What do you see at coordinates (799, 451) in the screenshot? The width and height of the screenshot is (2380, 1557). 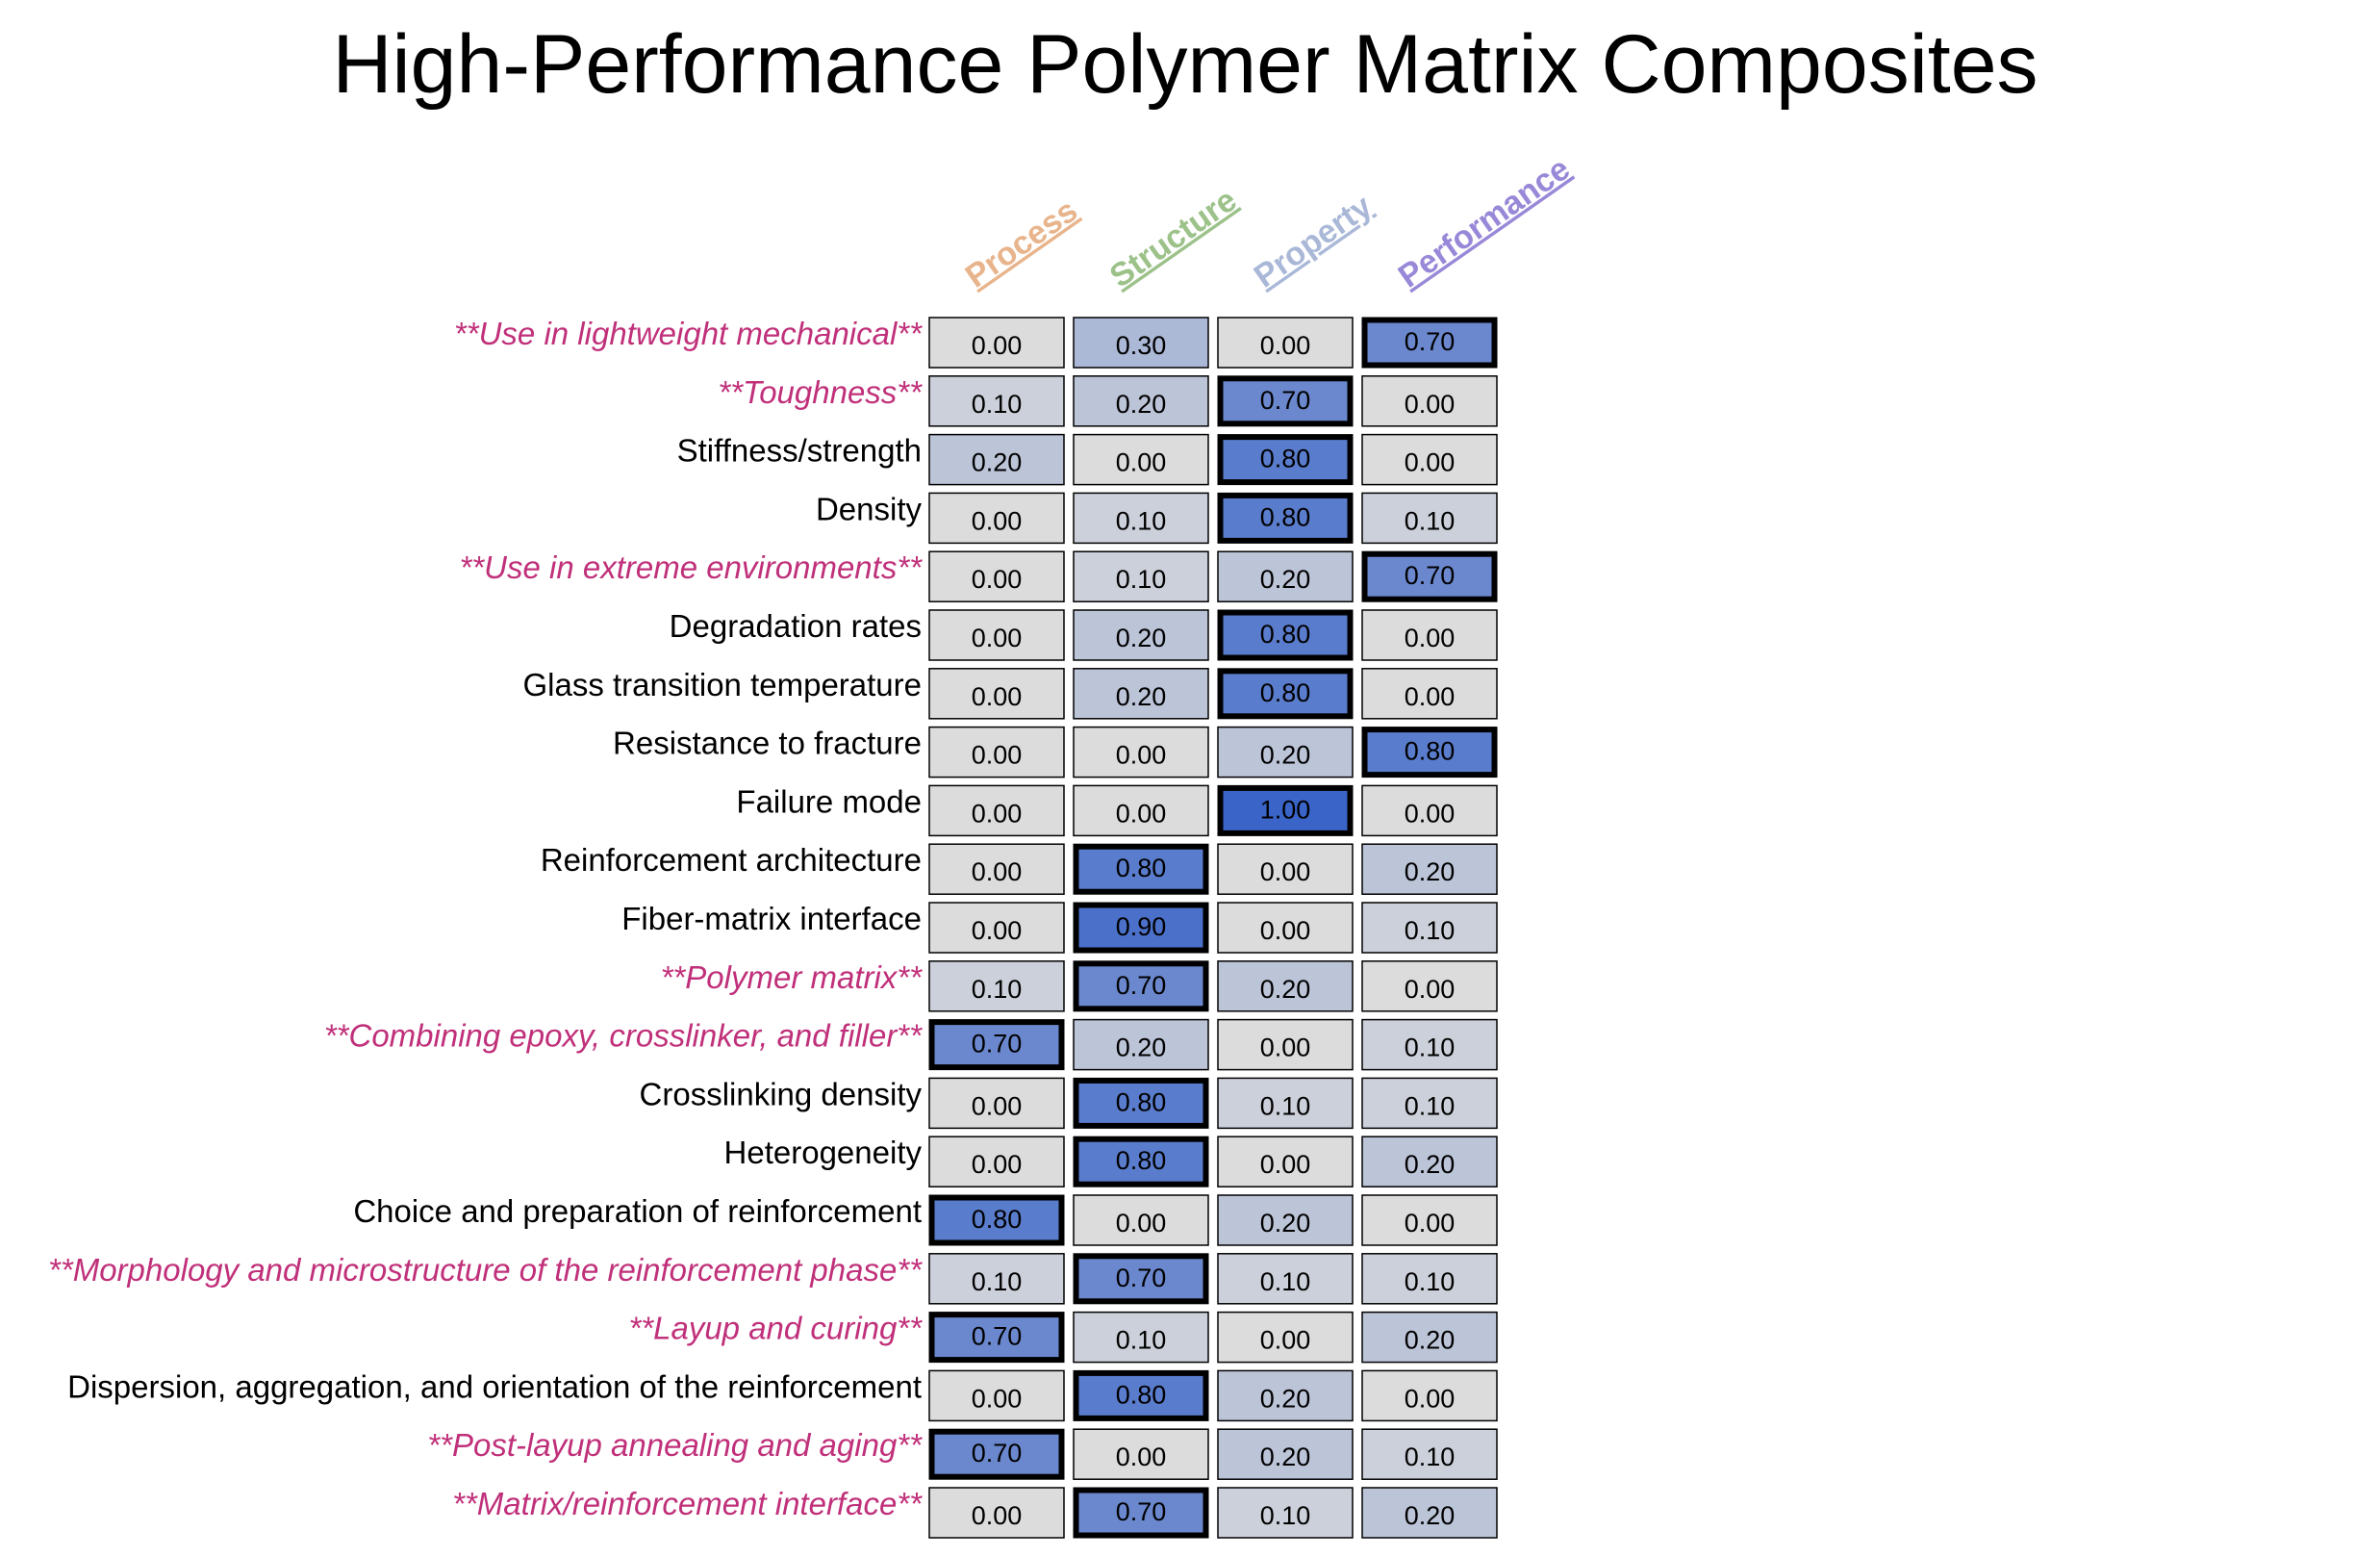 I see `row-label: Stiffness/strength` at bounding box center [799, 451].